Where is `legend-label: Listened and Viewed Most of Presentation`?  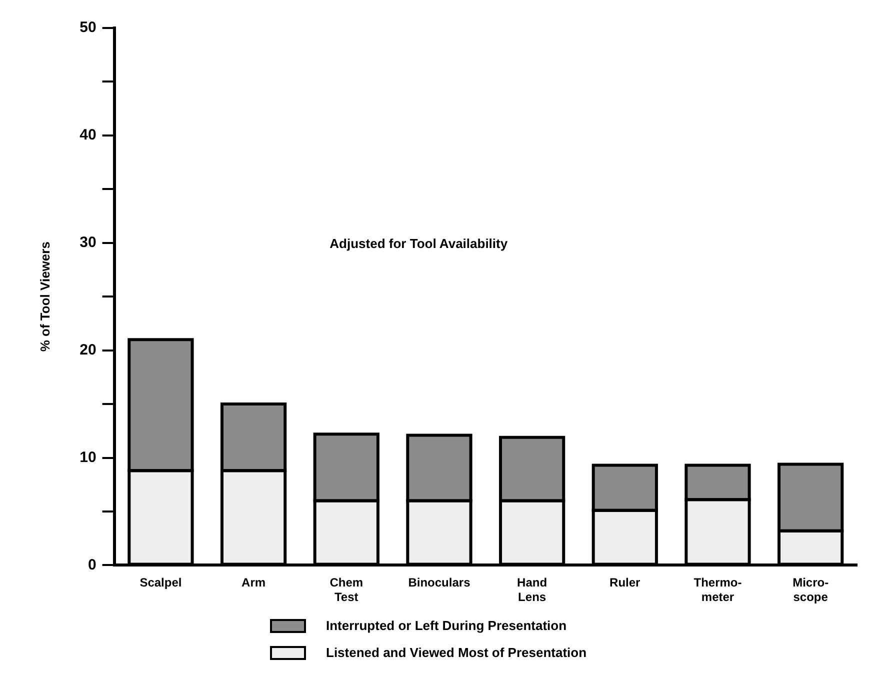
legend-label: Listened and Viewed Most of Presentation is located at coordinates (456, 652).